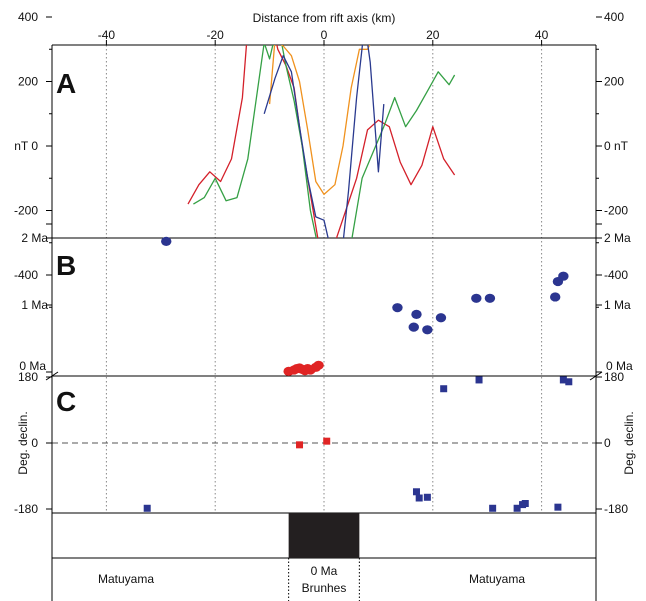 Image resolution: width=646 pixels, height=601 pixels. Describe the element at coordinates (26, 509) in the screenshot. I see `y-tick-label-left-c: -180` at that location.